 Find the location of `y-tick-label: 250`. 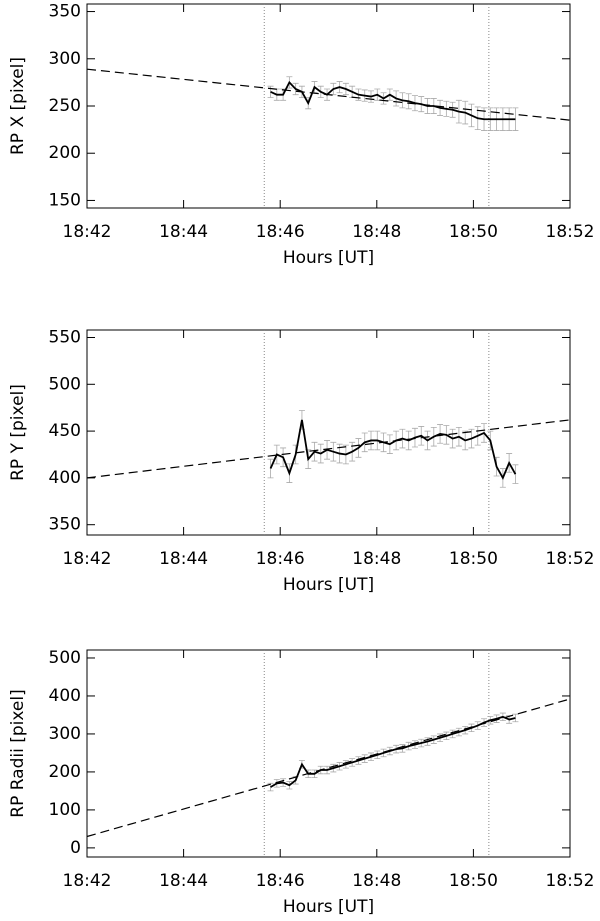

y-tick-label: 250 is located at coordinates (65, 106).